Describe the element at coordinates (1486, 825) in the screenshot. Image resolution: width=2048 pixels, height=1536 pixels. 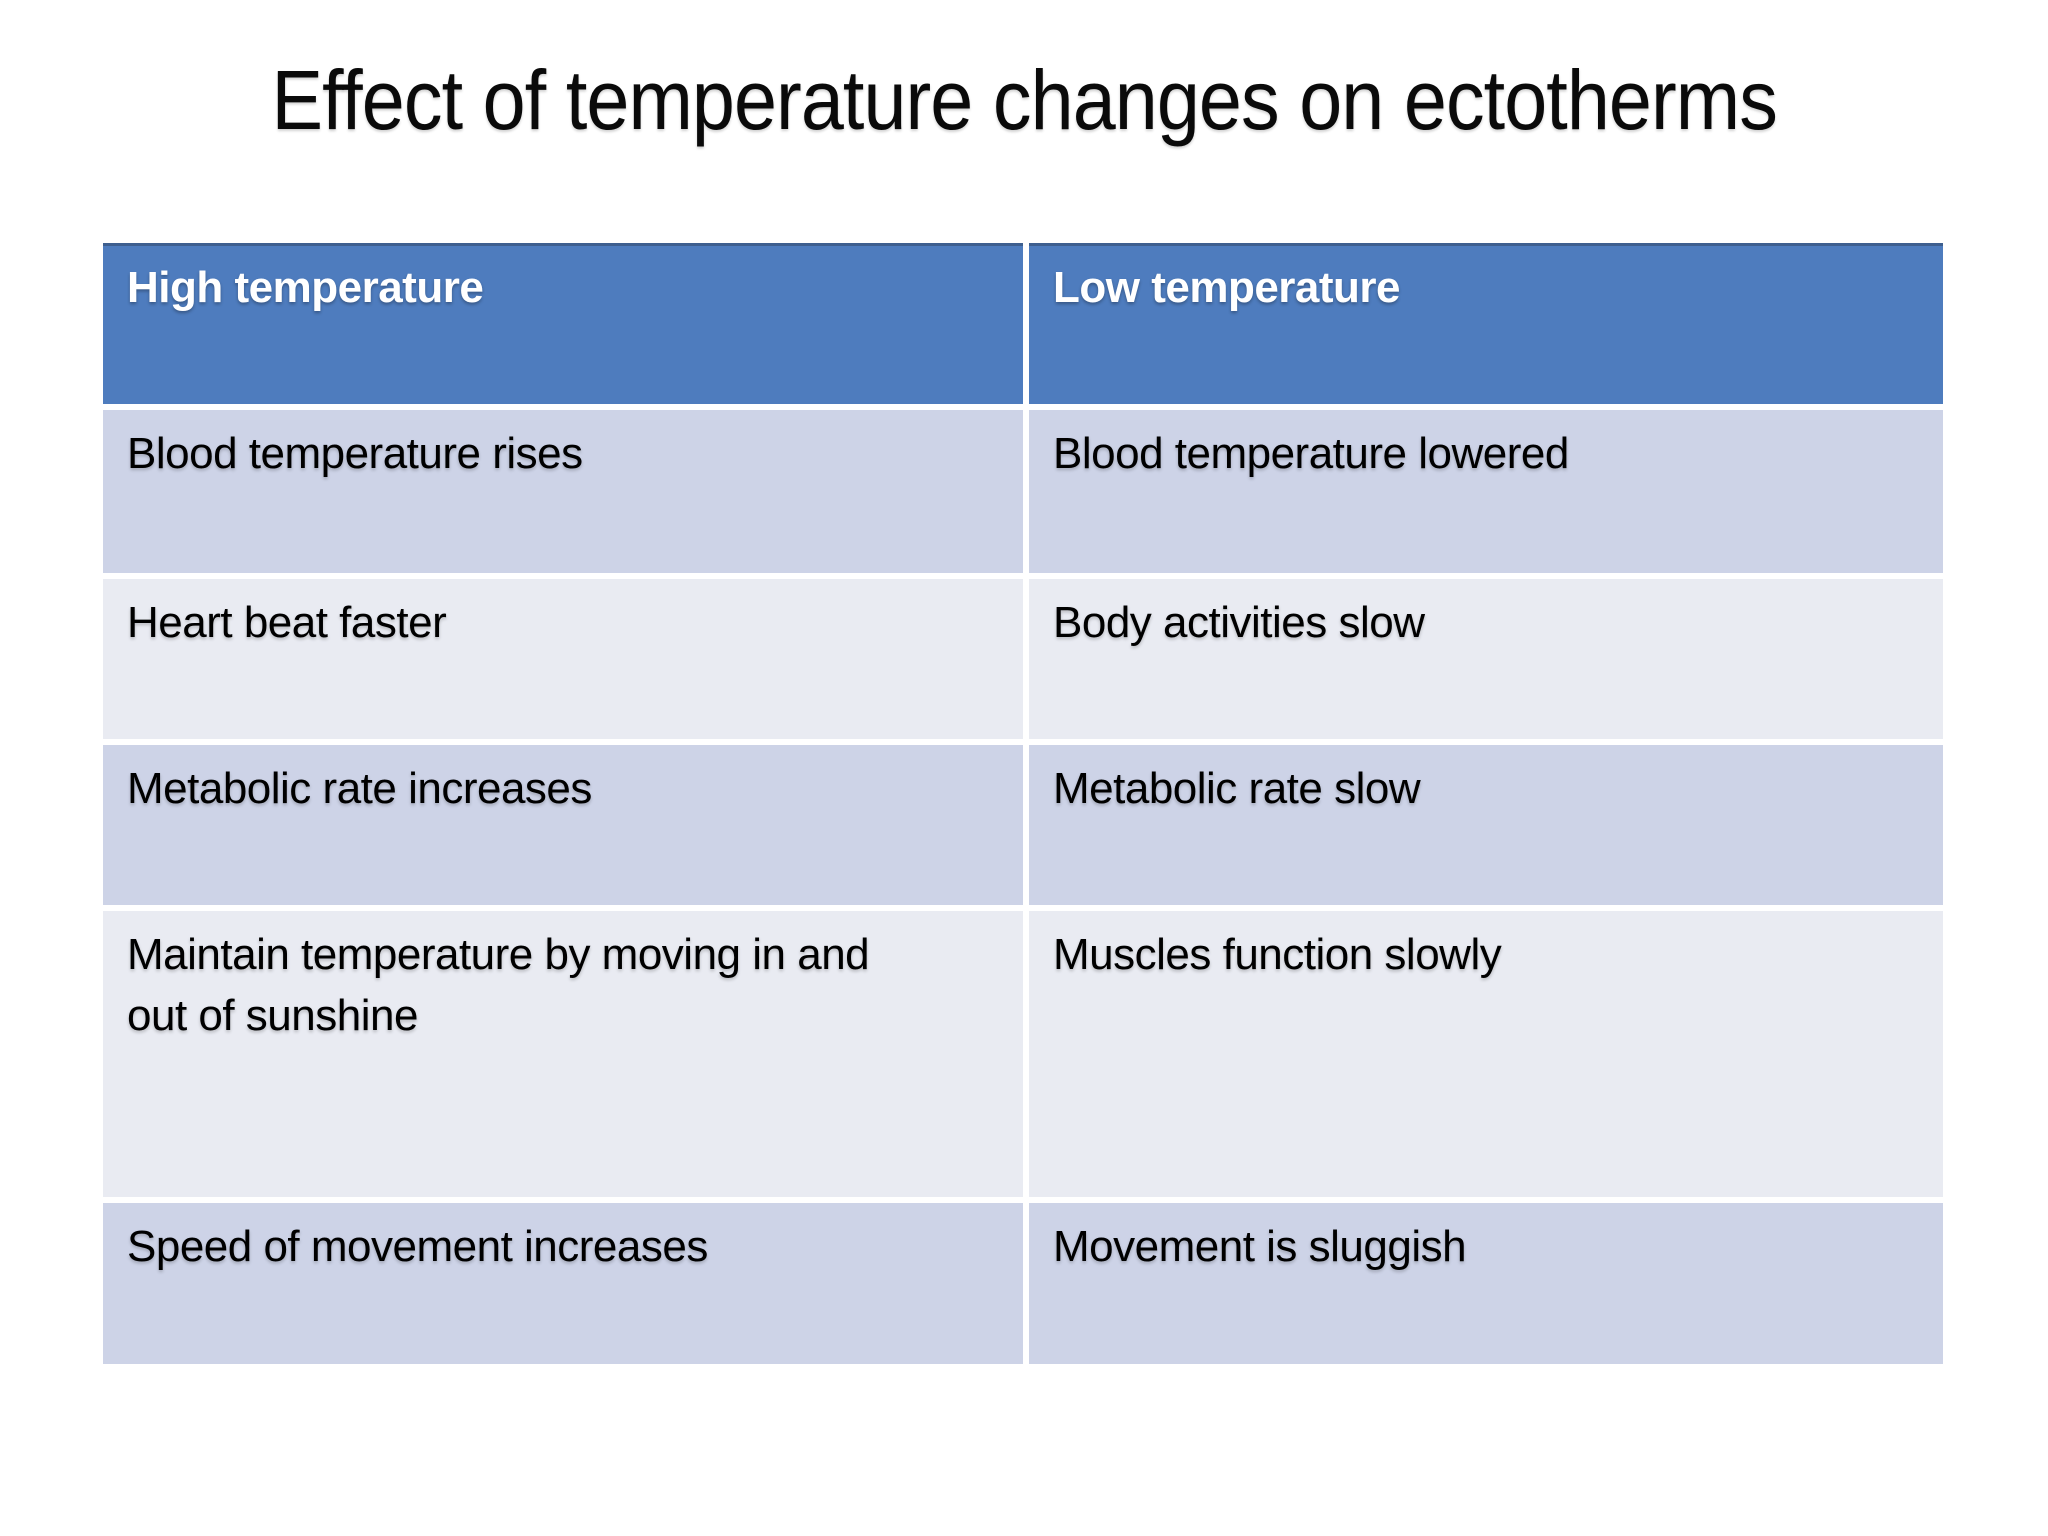
I see `cell-metabolic-rate-slow: Metabolic rate slow` at that location.